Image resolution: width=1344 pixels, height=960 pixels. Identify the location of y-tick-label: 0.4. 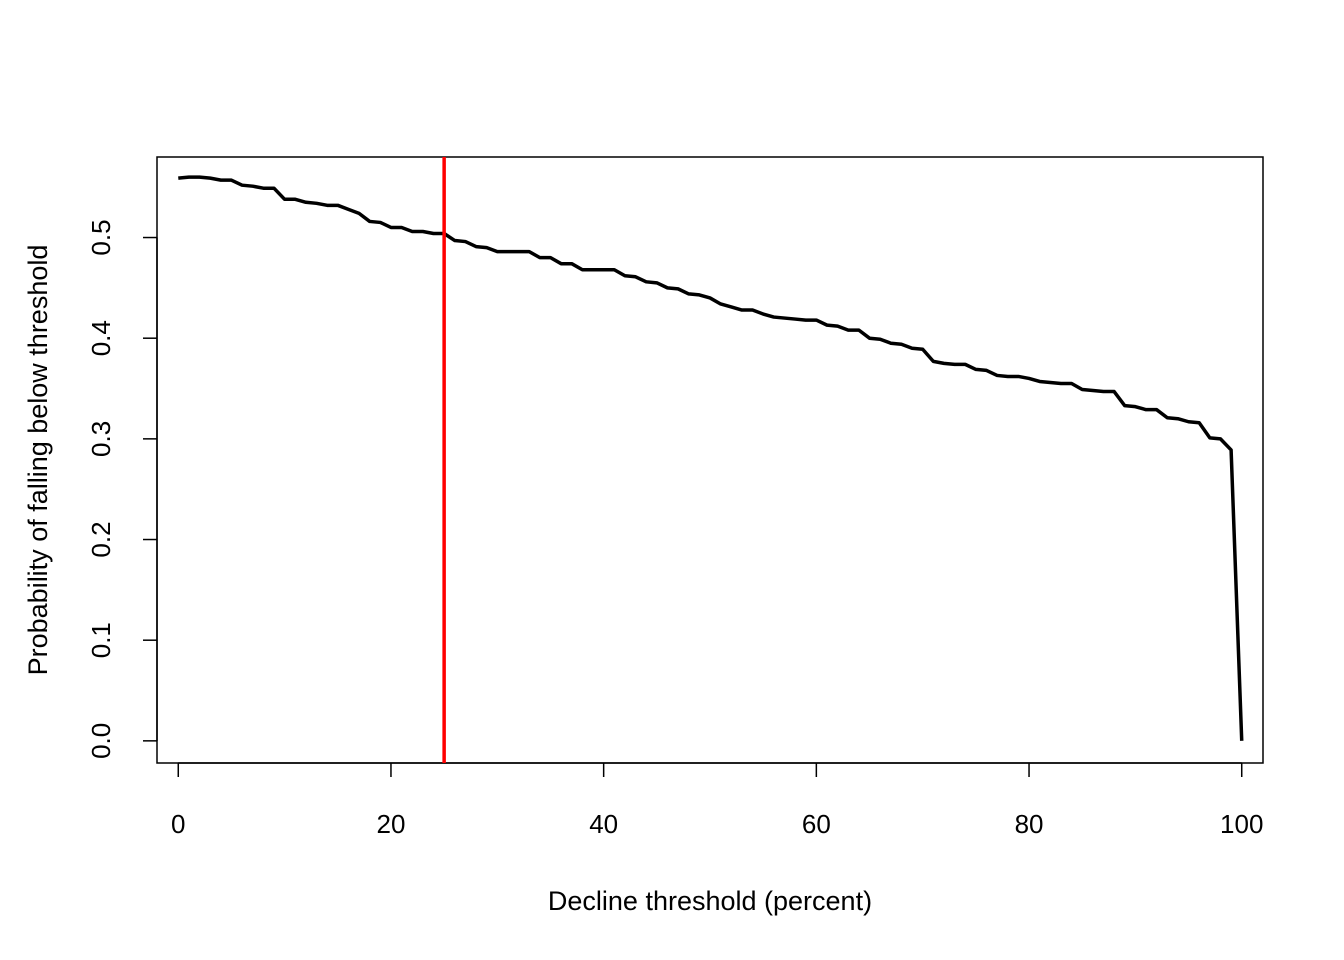
(101, 338).